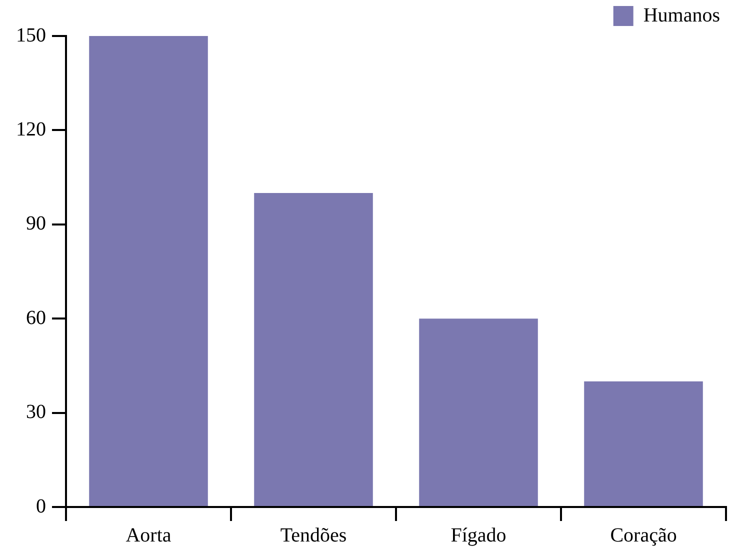  What do you see at coordinates (643, 535) in the screenshot?
I see `x-tick-label: Coração` at bounding box center [643, 535].